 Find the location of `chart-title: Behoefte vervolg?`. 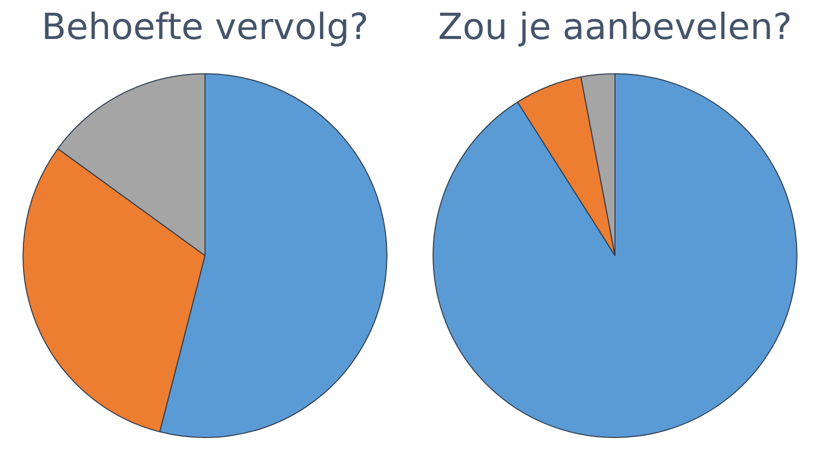

chart-title: Behoefte vervolg? is located at coordinates (205, 27).